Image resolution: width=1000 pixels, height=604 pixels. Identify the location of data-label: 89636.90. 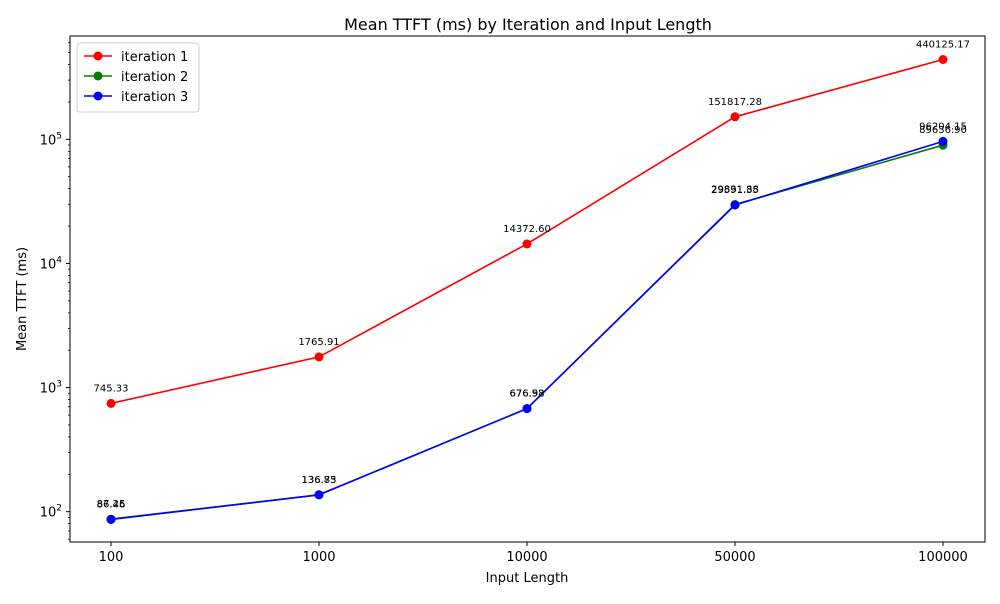
(943, 130).